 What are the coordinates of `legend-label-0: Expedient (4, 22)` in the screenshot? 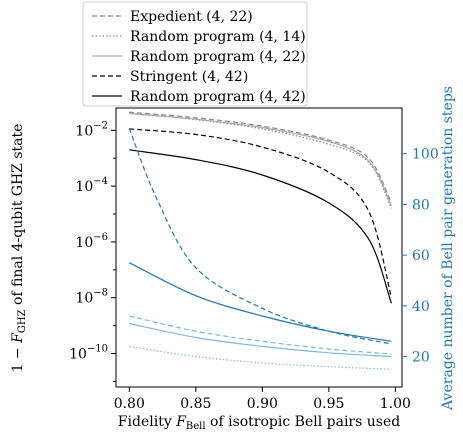 It's located at (191, 17).